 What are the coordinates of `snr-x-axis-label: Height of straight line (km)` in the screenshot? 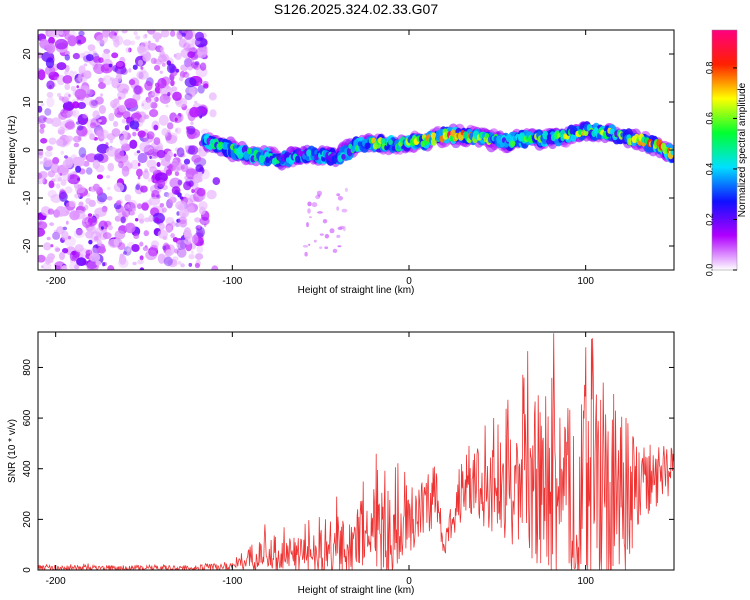 It's located at (356, 590).